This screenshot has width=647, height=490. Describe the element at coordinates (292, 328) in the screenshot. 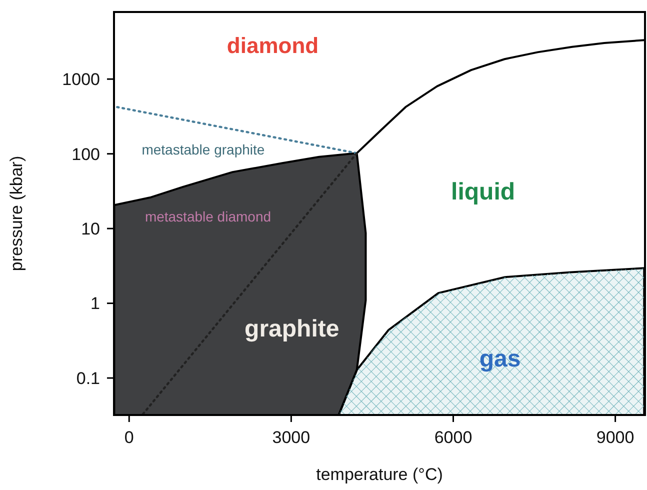

I see `annotation: graphite` at that location.